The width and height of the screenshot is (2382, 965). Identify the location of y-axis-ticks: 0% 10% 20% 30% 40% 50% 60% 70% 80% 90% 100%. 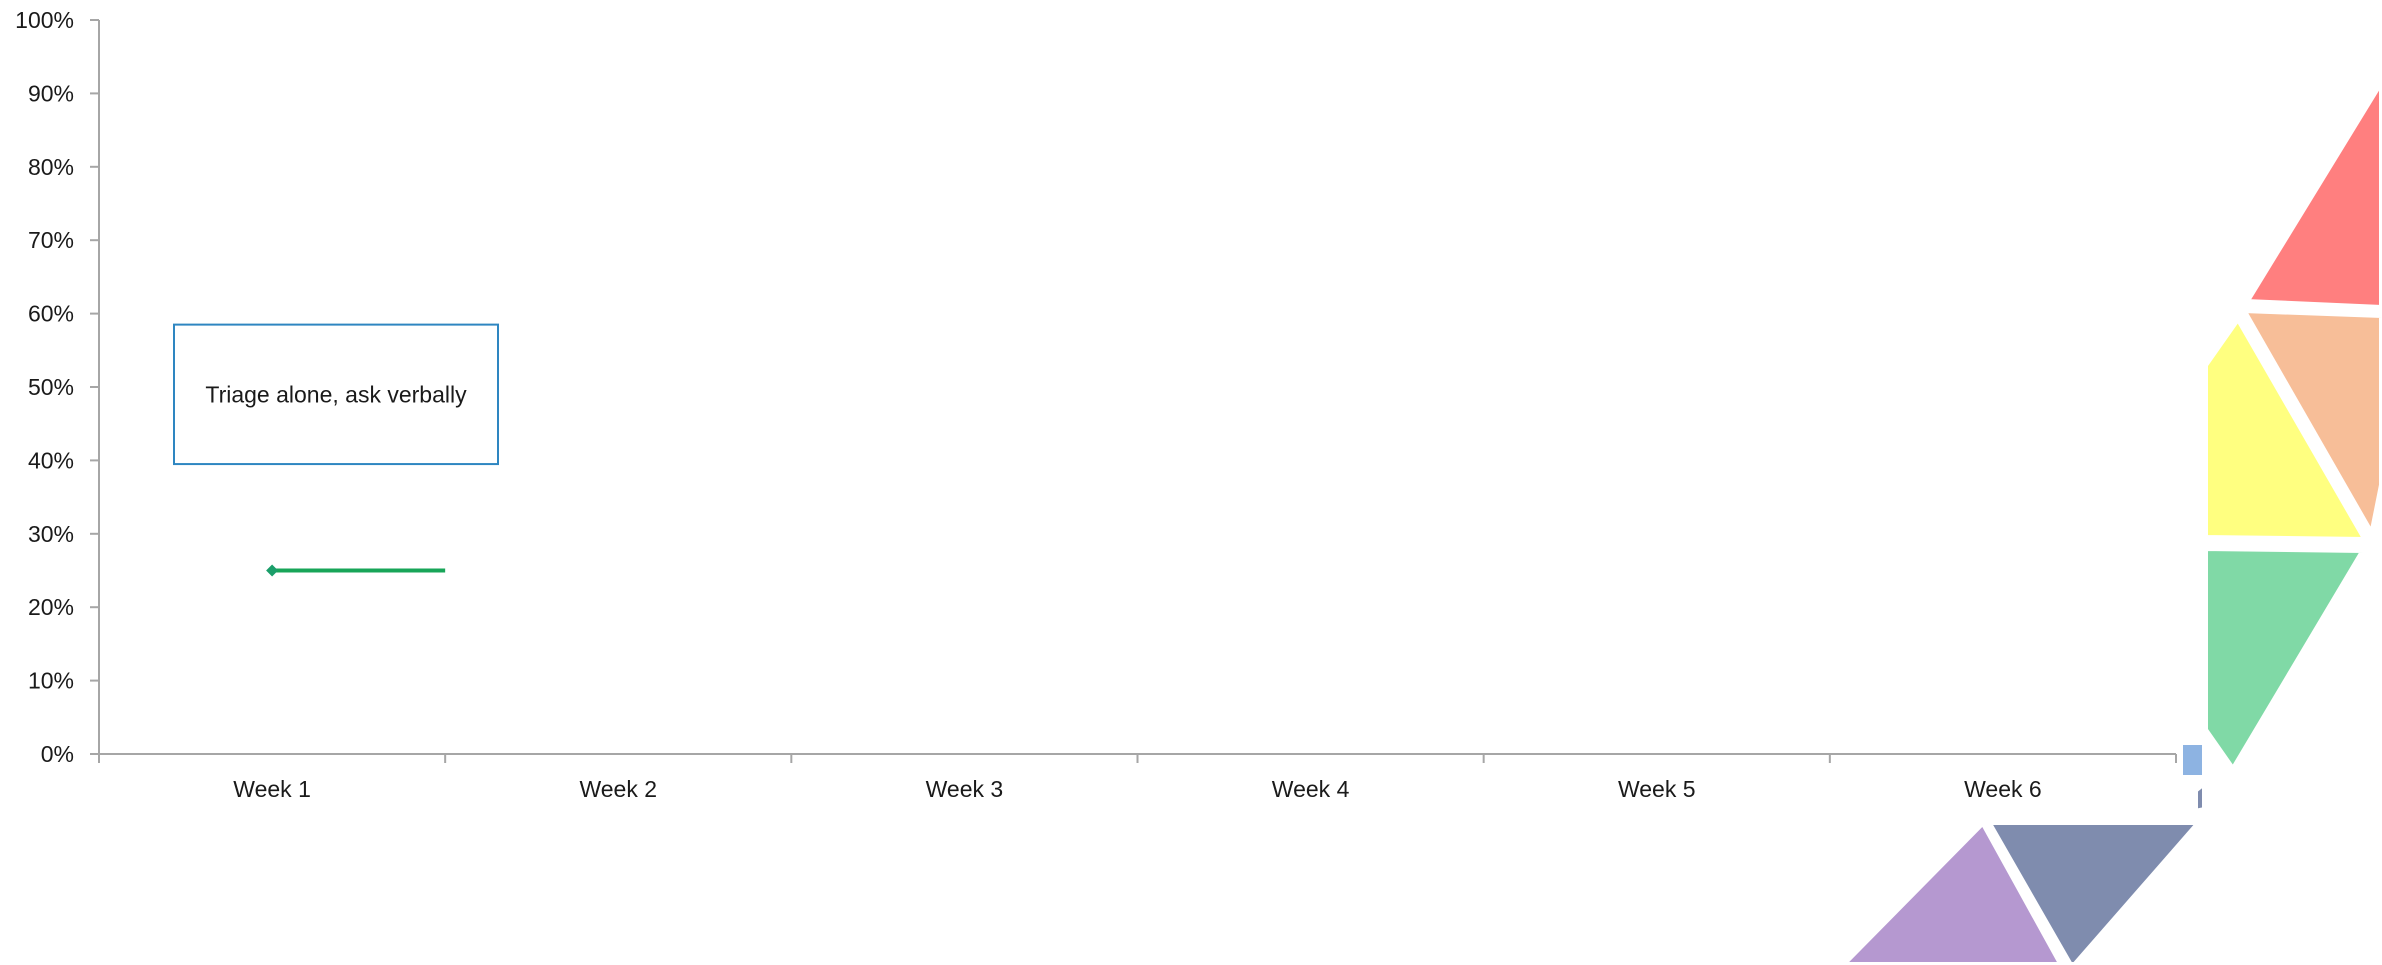
(57, 387).